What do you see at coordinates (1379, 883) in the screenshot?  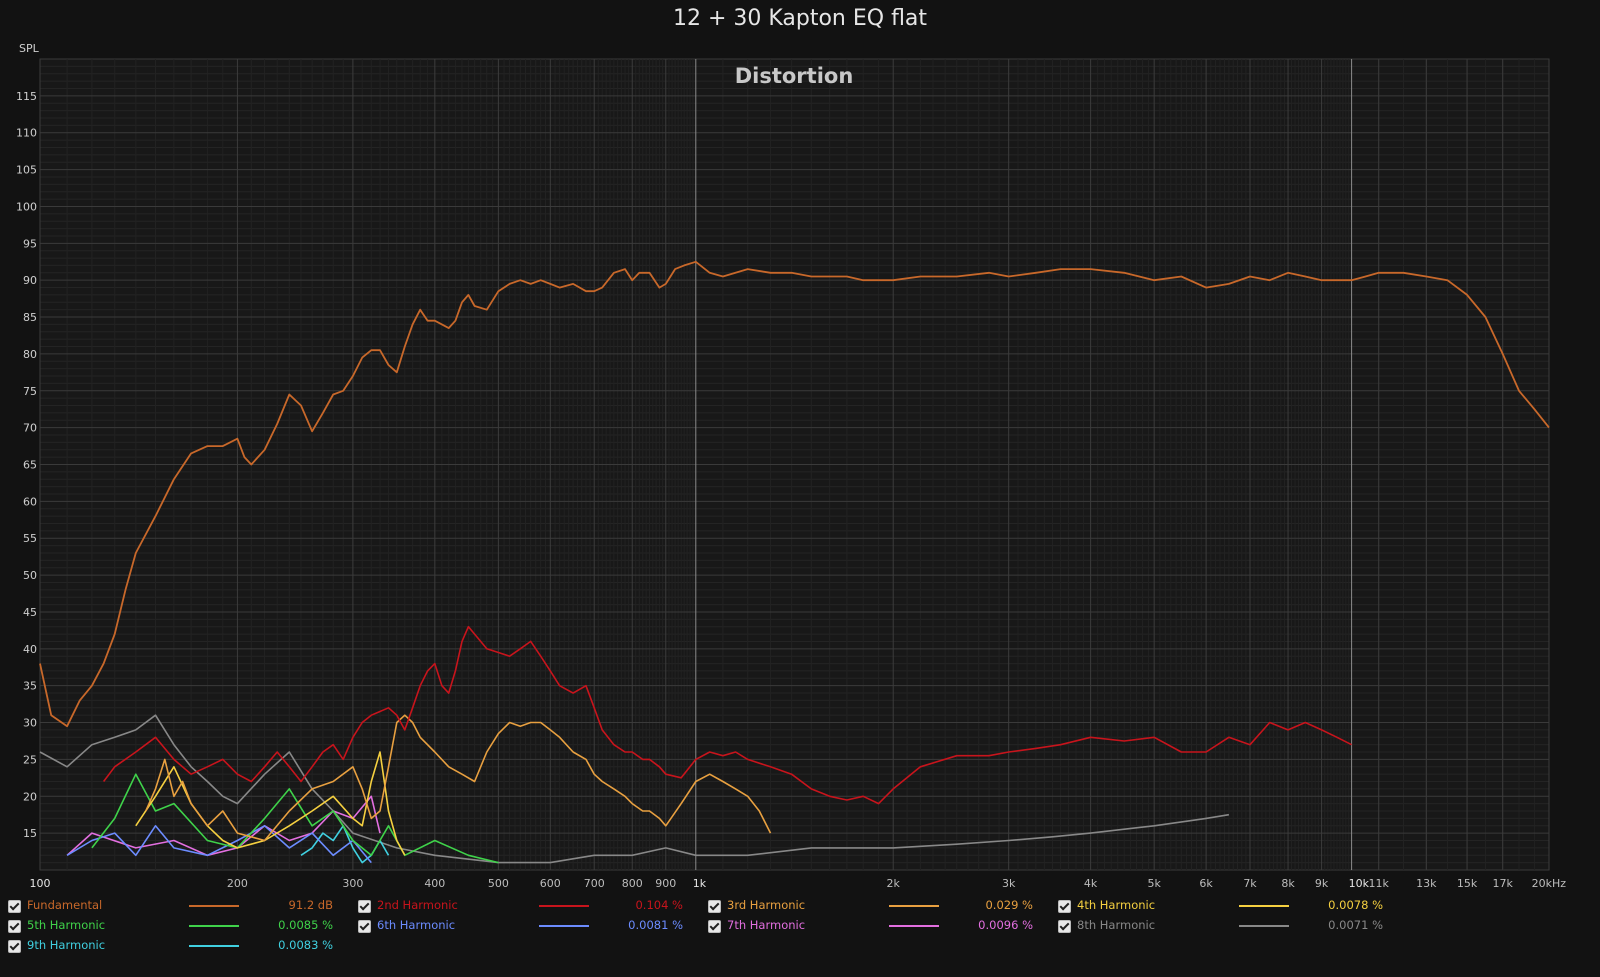 I see `x-tick-label: 11k` at bounding box center [1379, 883].